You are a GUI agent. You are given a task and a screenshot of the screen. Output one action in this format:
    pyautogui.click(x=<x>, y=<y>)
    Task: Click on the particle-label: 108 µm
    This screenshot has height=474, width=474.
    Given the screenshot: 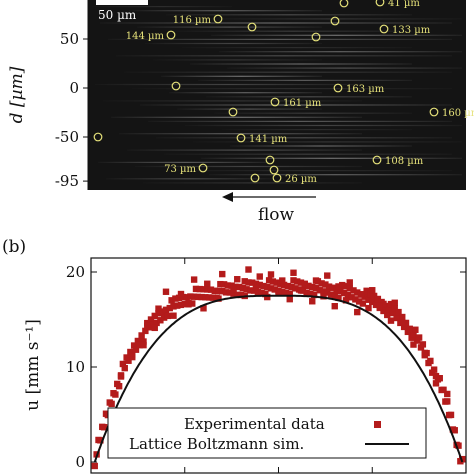 What is the action you would take?
    pyautogui.click(x=404, y=161)
    